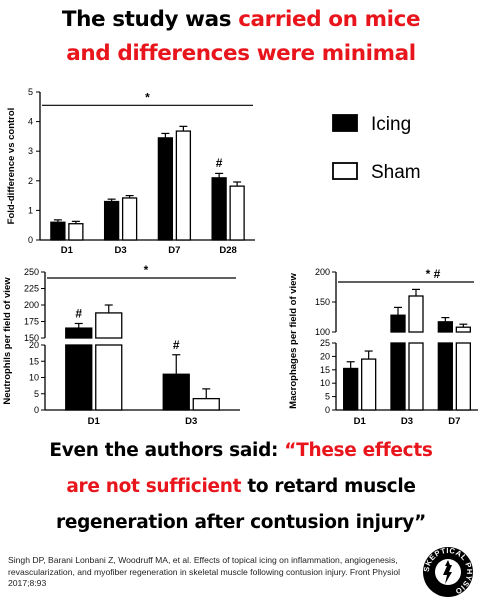 This screenshot has width=482, height=600. Describe the element at coordinates (358, 450) in the screenshot. I see `quote-red-text: “These effects` at that location.